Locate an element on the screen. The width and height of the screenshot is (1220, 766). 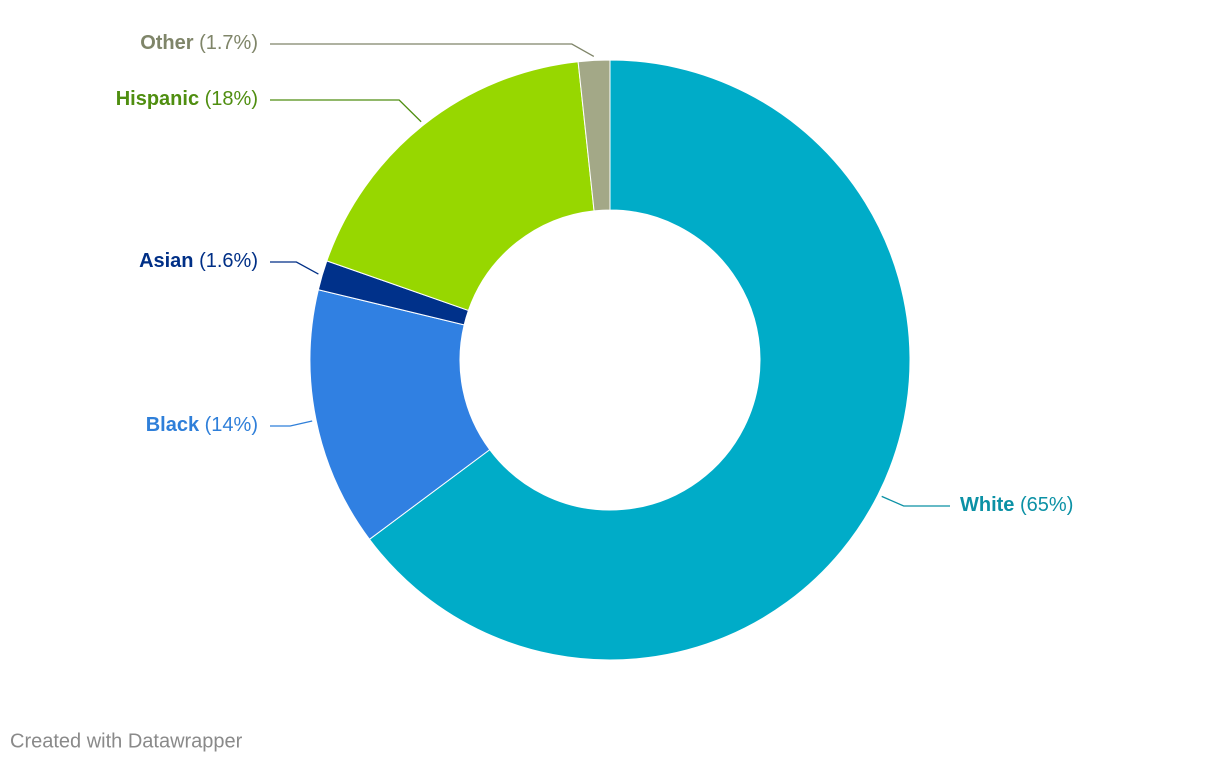
slice-label: Black (14%) is located at coordinates (202, 425).